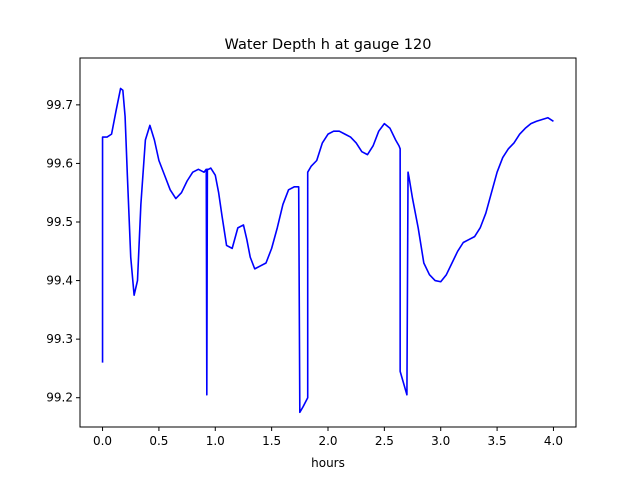  Describe the element at coordinates (215, 441) in the screenshot. I see `x-tick-label: 1.0` at that location.